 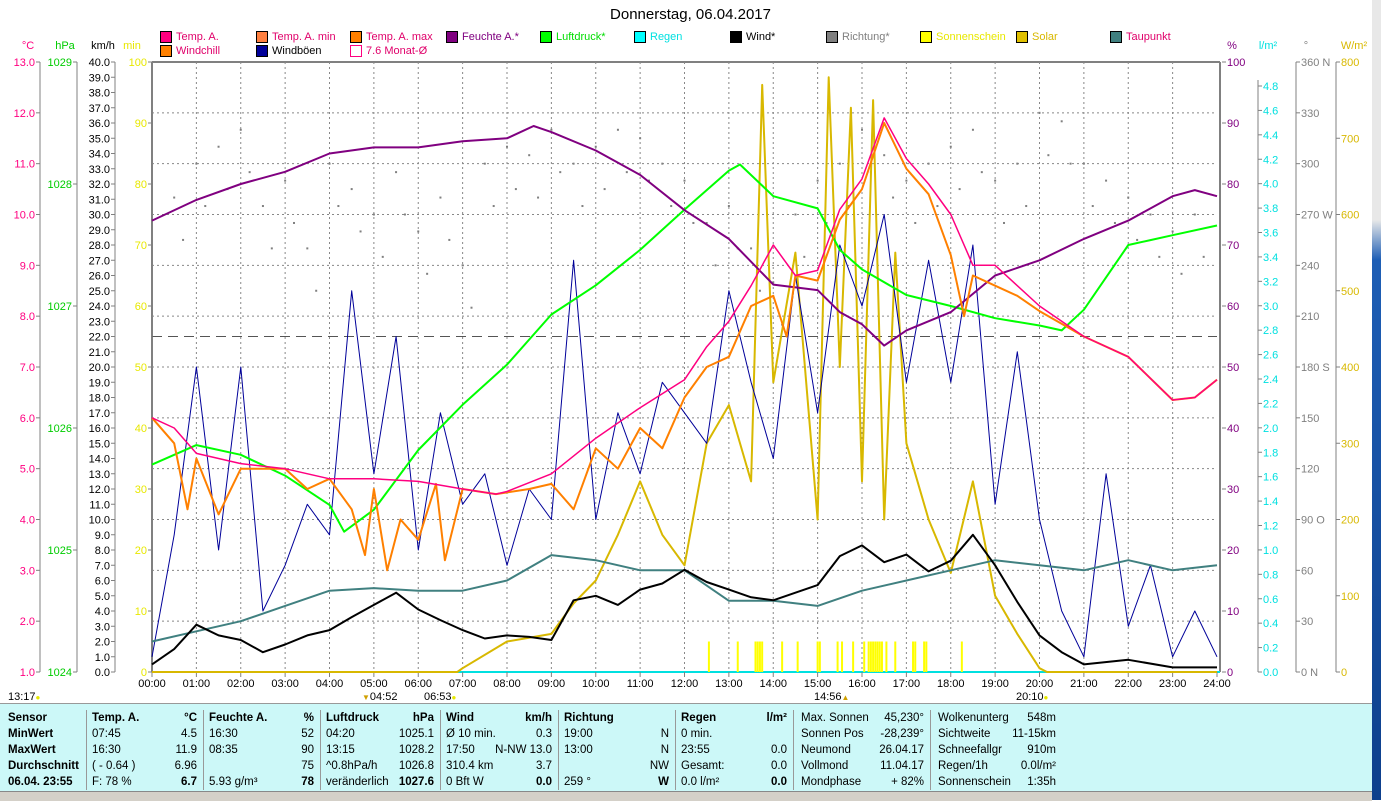 I want to click on axis-tick-label: 0 N, so click(x=1309, y=673).